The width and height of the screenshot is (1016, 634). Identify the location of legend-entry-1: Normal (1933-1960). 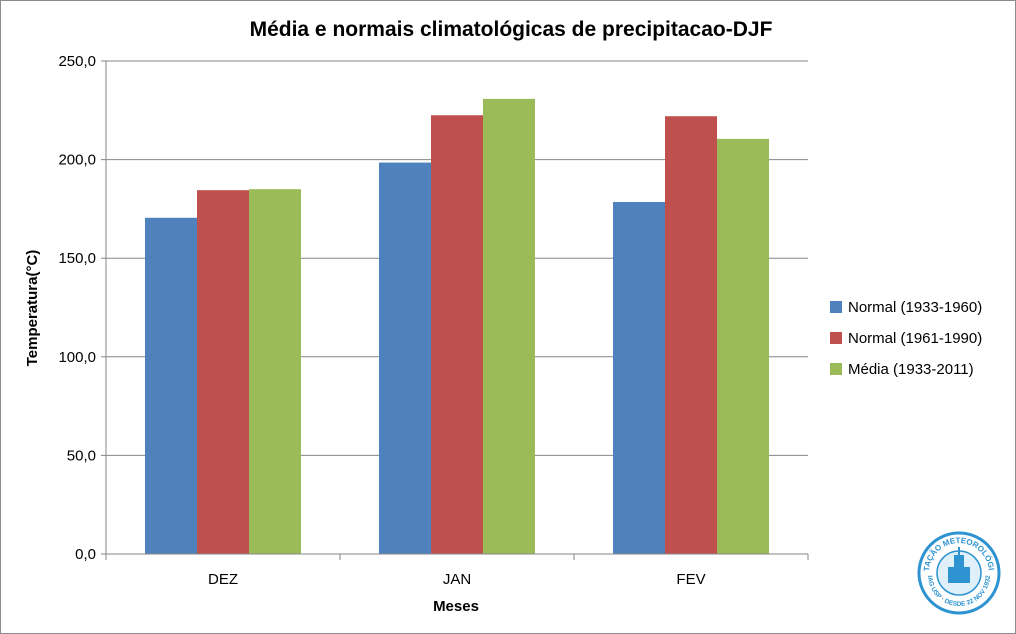
(915, 307).